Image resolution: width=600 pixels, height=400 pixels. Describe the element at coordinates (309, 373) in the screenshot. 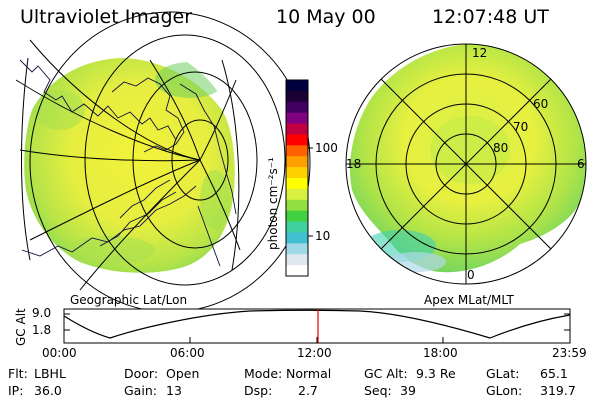

I see `mode-value: Normal` at that location.